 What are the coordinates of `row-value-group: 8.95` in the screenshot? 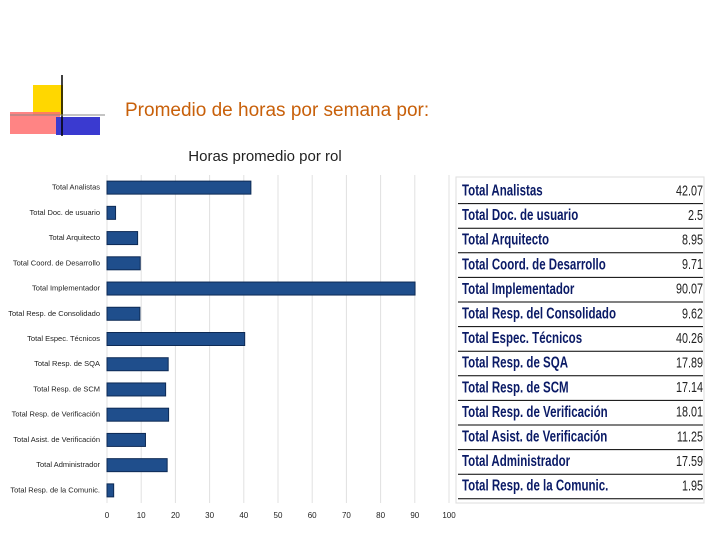 It's located at (692, 239).